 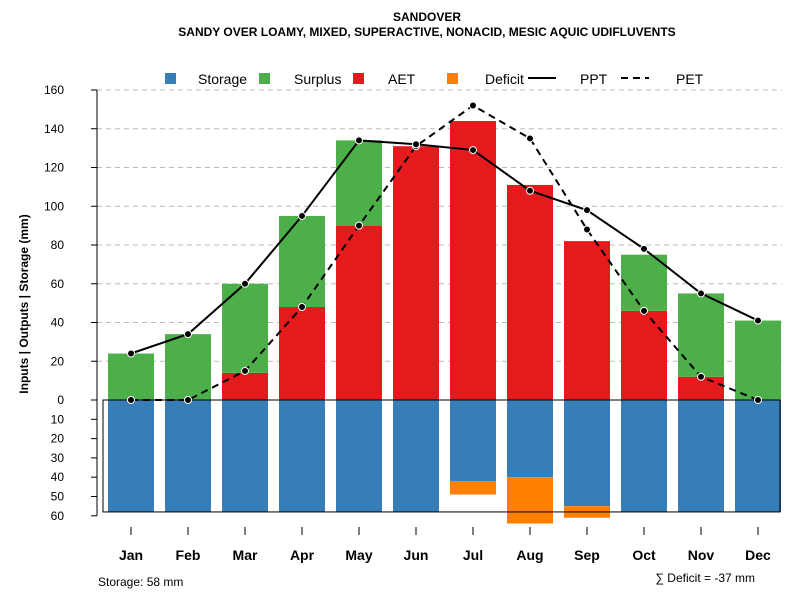 I want to click on point-ppt-jun, so click(x=416, y=144).